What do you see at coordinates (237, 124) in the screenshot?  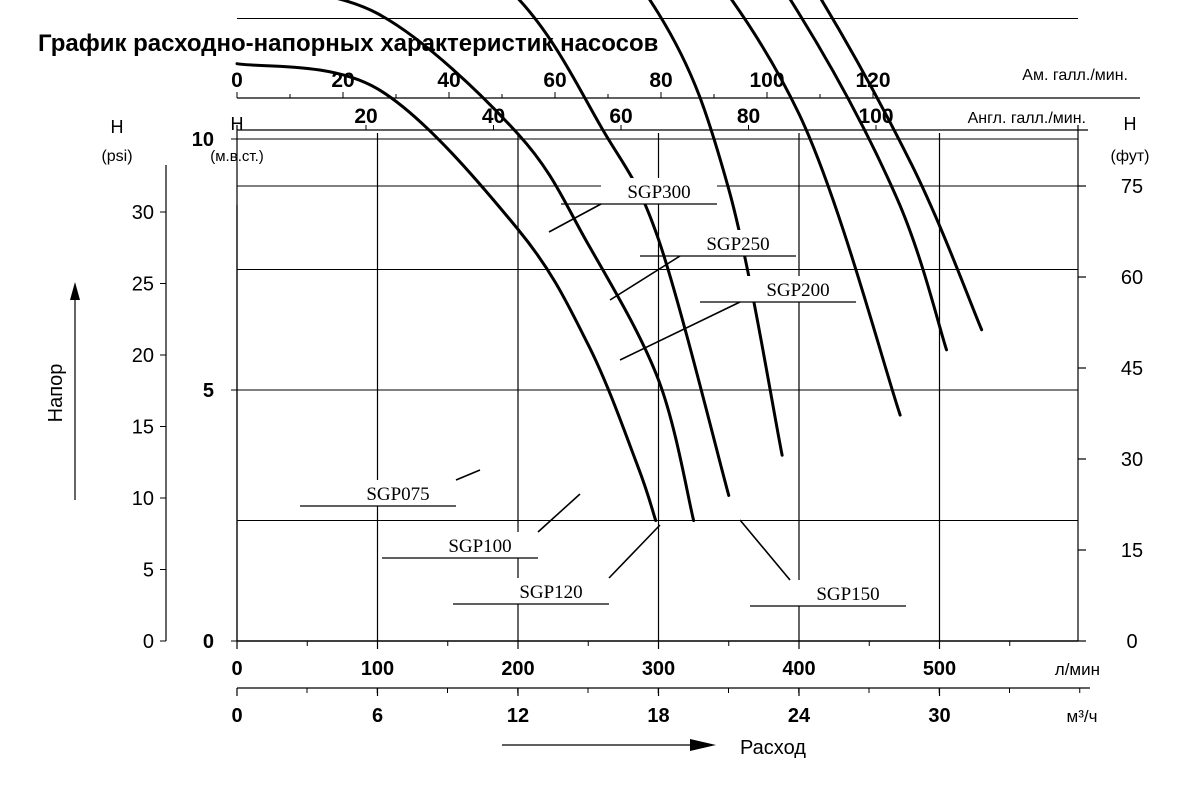 I see `meters-head-label: H` at bounding box center [237, 124].